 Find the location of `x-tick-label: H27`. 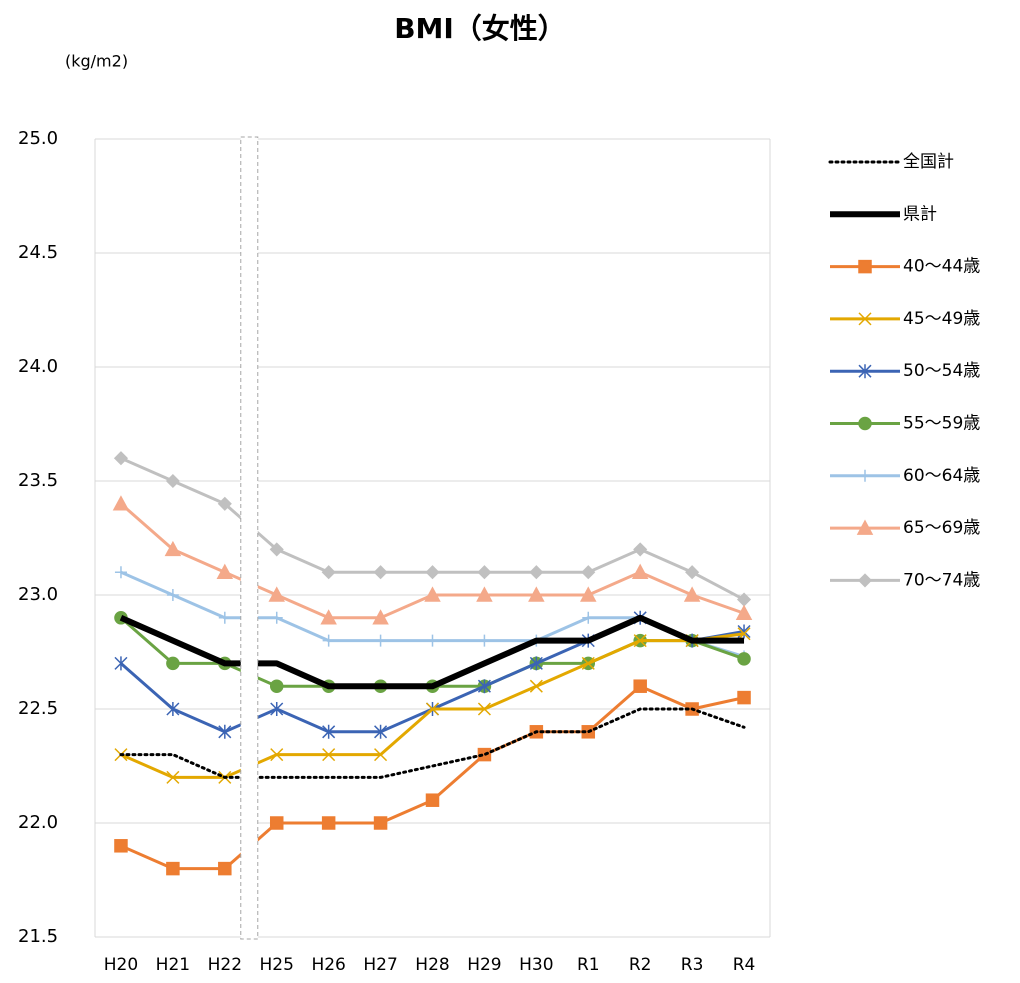

x-tick-label: H27 is located at coordinates (380, 965).